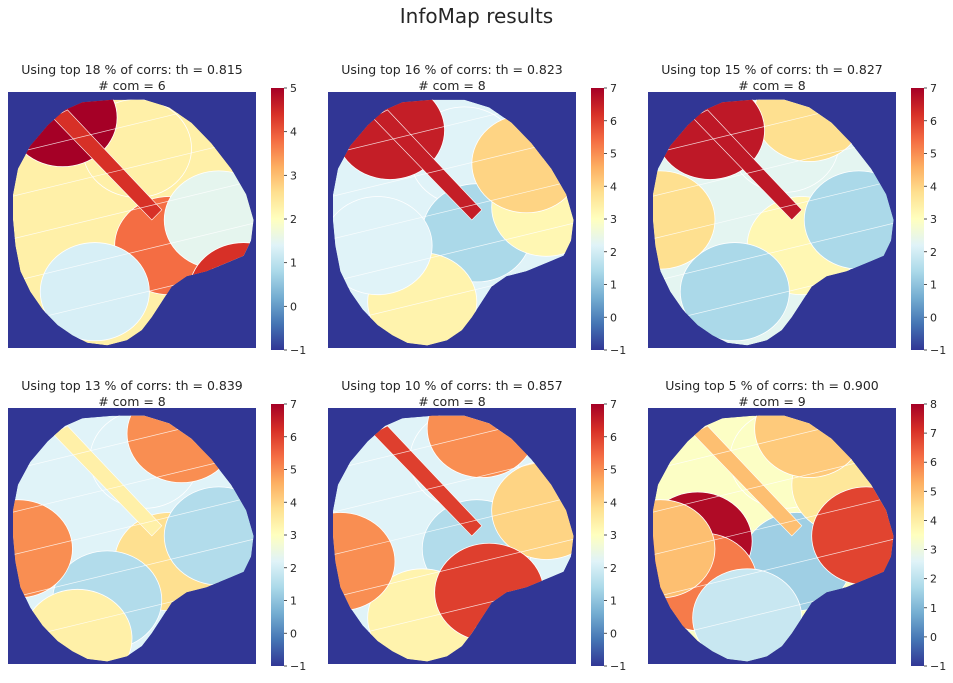 This screenshot has width=953, height=683. I want to click on subplot-title-line: Using top 15 % of corrs: th = 0.827, so click(772, 69).